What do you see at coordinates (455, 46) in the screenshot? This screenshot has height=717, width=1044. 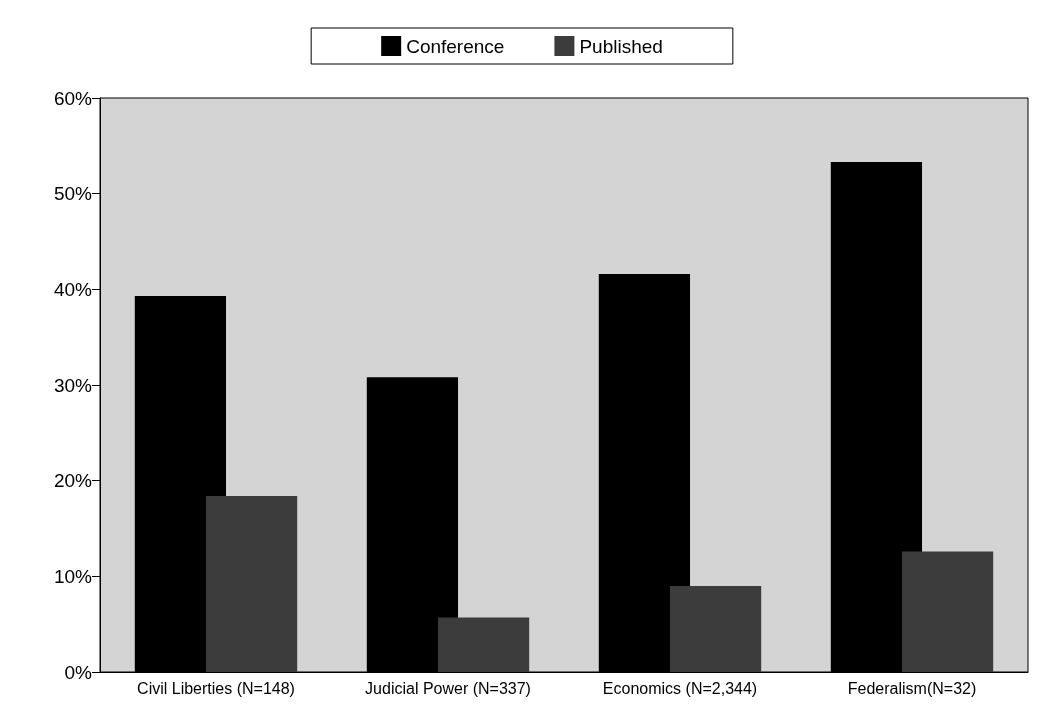 I see `legend-label: Conference` at bounding box center [455, 46].